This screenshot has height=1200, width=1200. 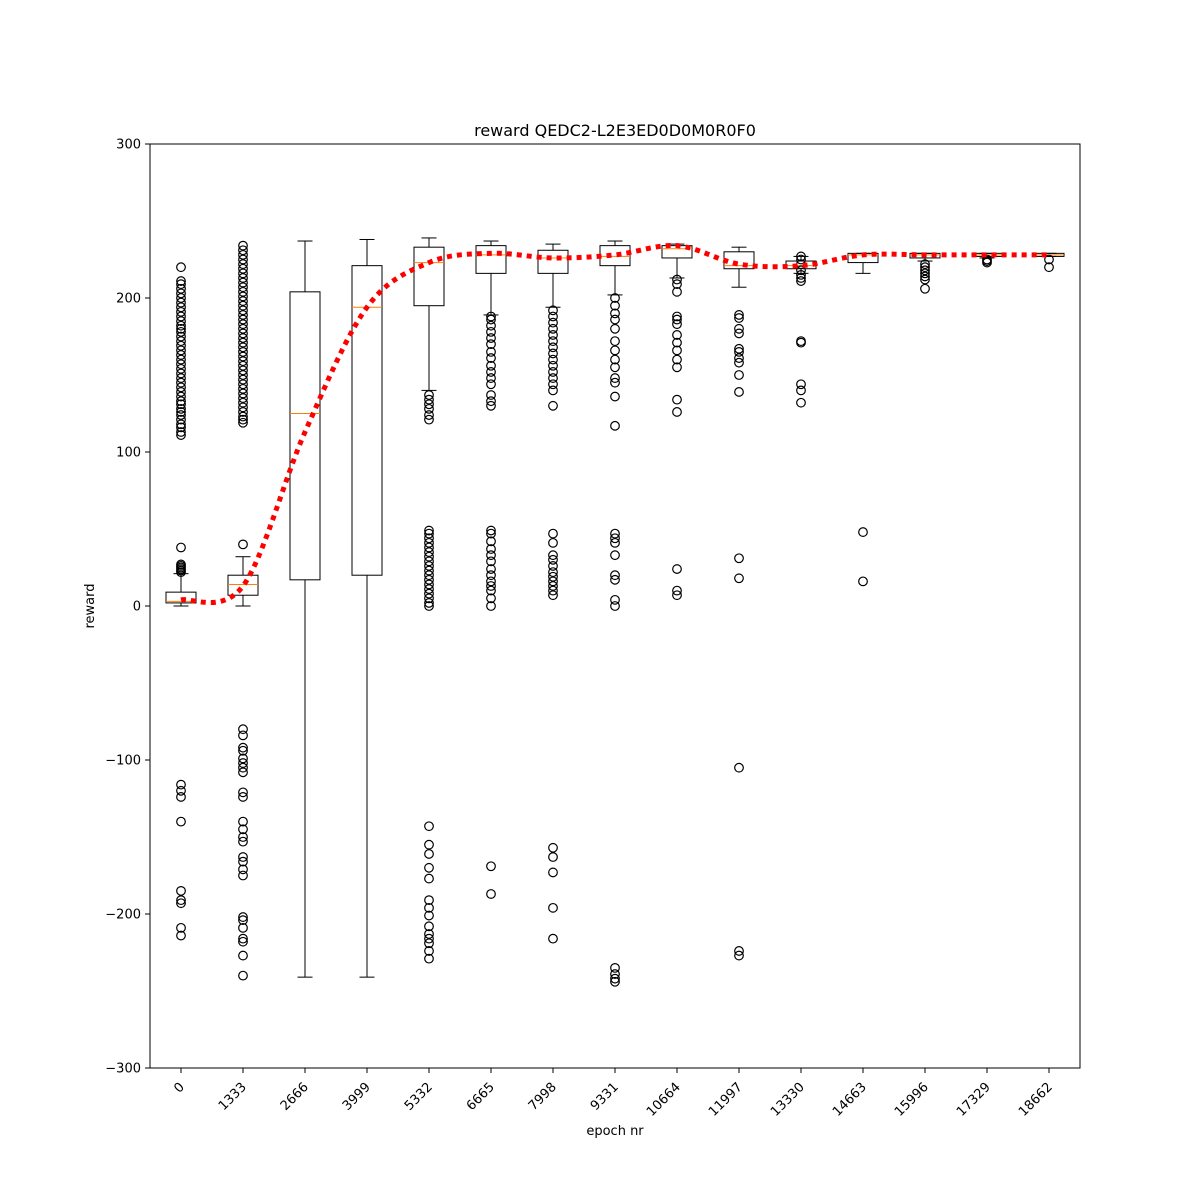 What do you see at coordinates (181, 597) in the screenshot?
I see `iqr-box` at bounding box center [181, 597].